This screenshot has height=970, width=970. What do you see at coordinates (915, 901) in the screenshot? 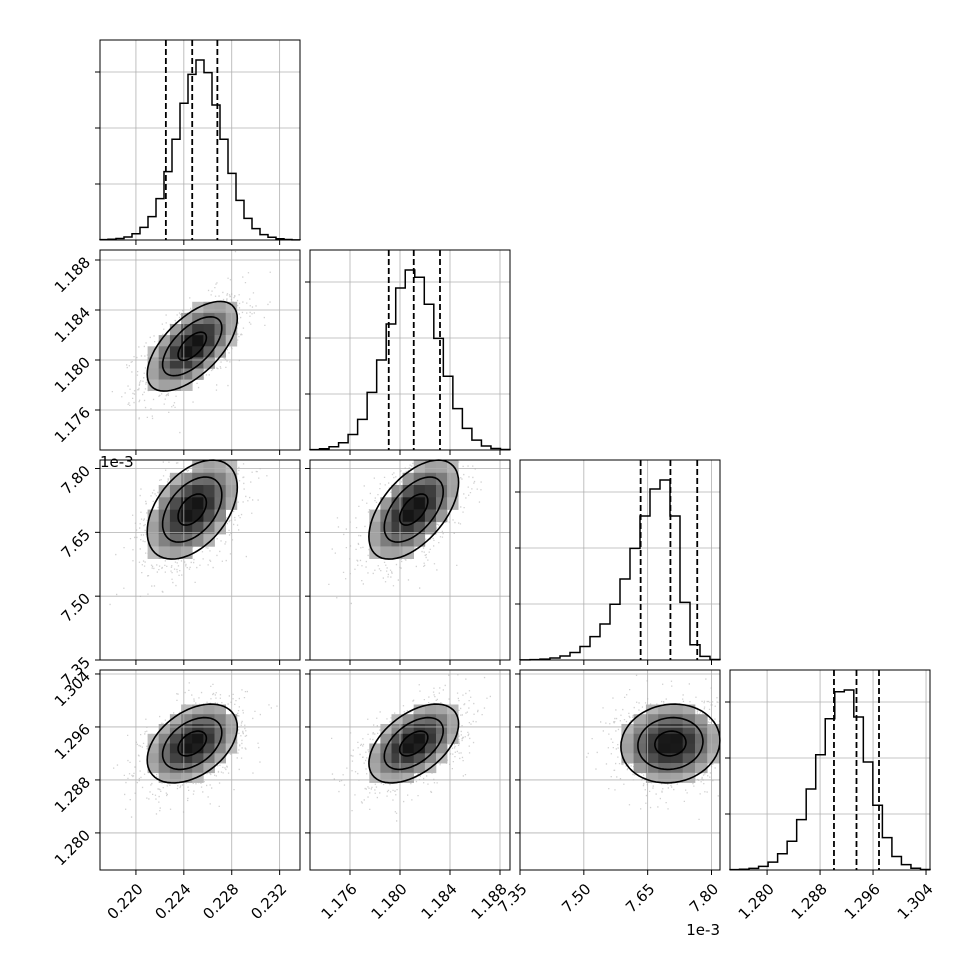
I see `x-tick-label-3-3: 1.304` at bounding box center [915, 901].